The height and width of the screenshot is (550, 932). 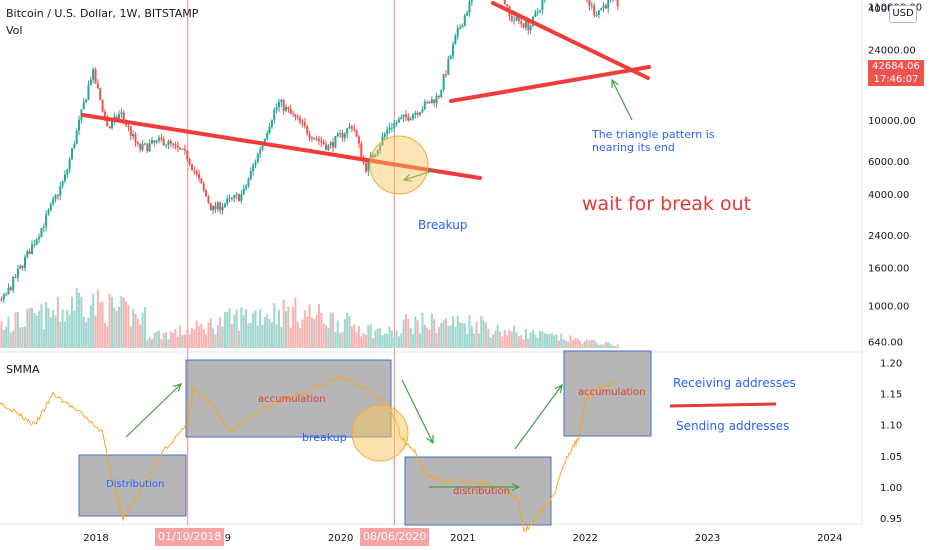 What do you see at coordinates (903, 14) in the screenshot?
I see `currency-button: USD` at bounding box center [903, 14].